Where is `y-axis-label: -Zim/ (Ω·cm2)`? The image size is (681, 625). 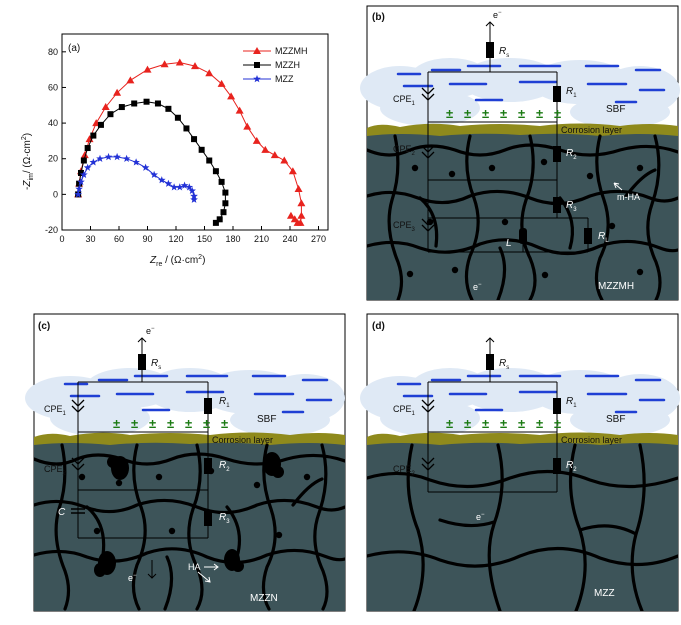 y-axis-label: -Zim/ (Ω·cm2) is located at coordinates (28, 161).